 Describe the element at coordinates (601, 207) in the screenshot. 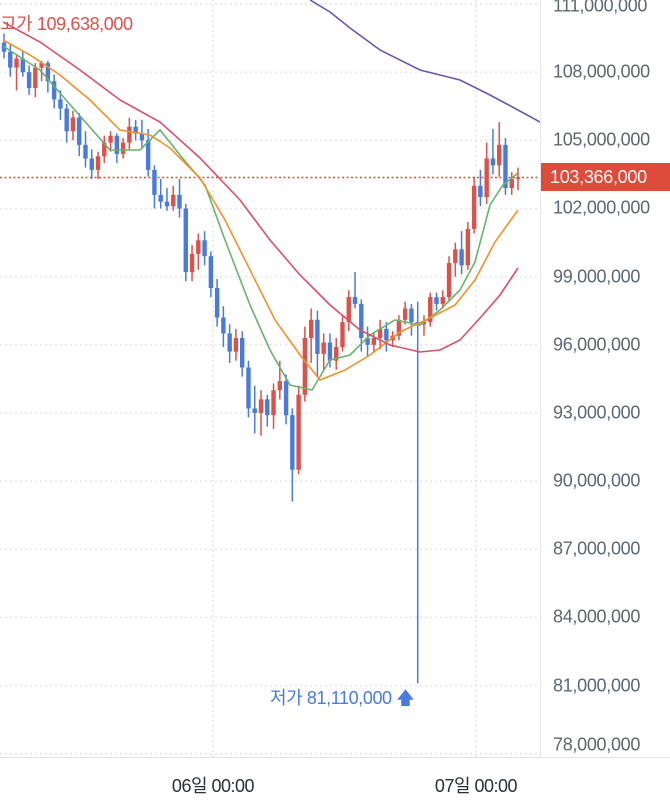

I see `price-tick-label: 102,000,000` at that location.